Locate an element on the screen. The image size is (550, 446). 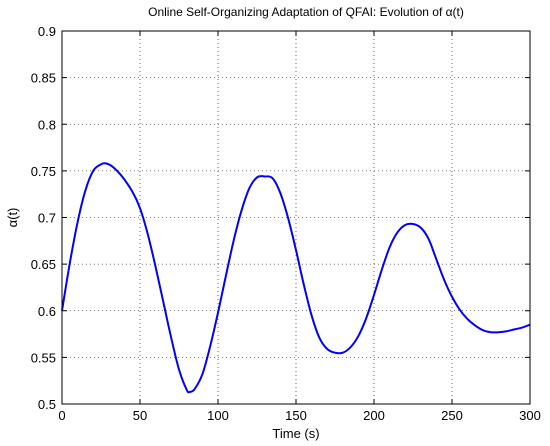
x-tick-label: 50 is located at coordinates (140, 415).